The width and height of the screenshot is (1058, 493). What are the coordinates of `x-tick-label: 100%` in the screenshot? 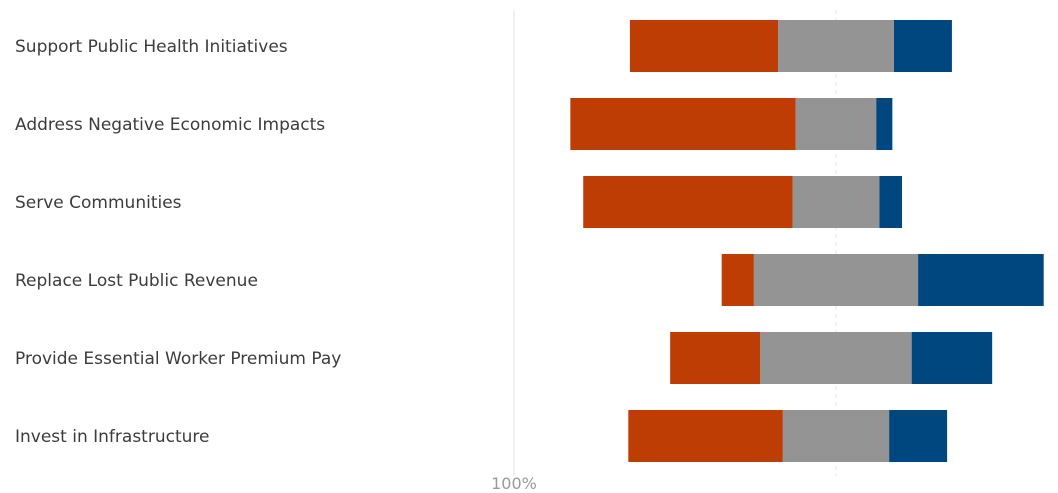 It's located at (514, 483).